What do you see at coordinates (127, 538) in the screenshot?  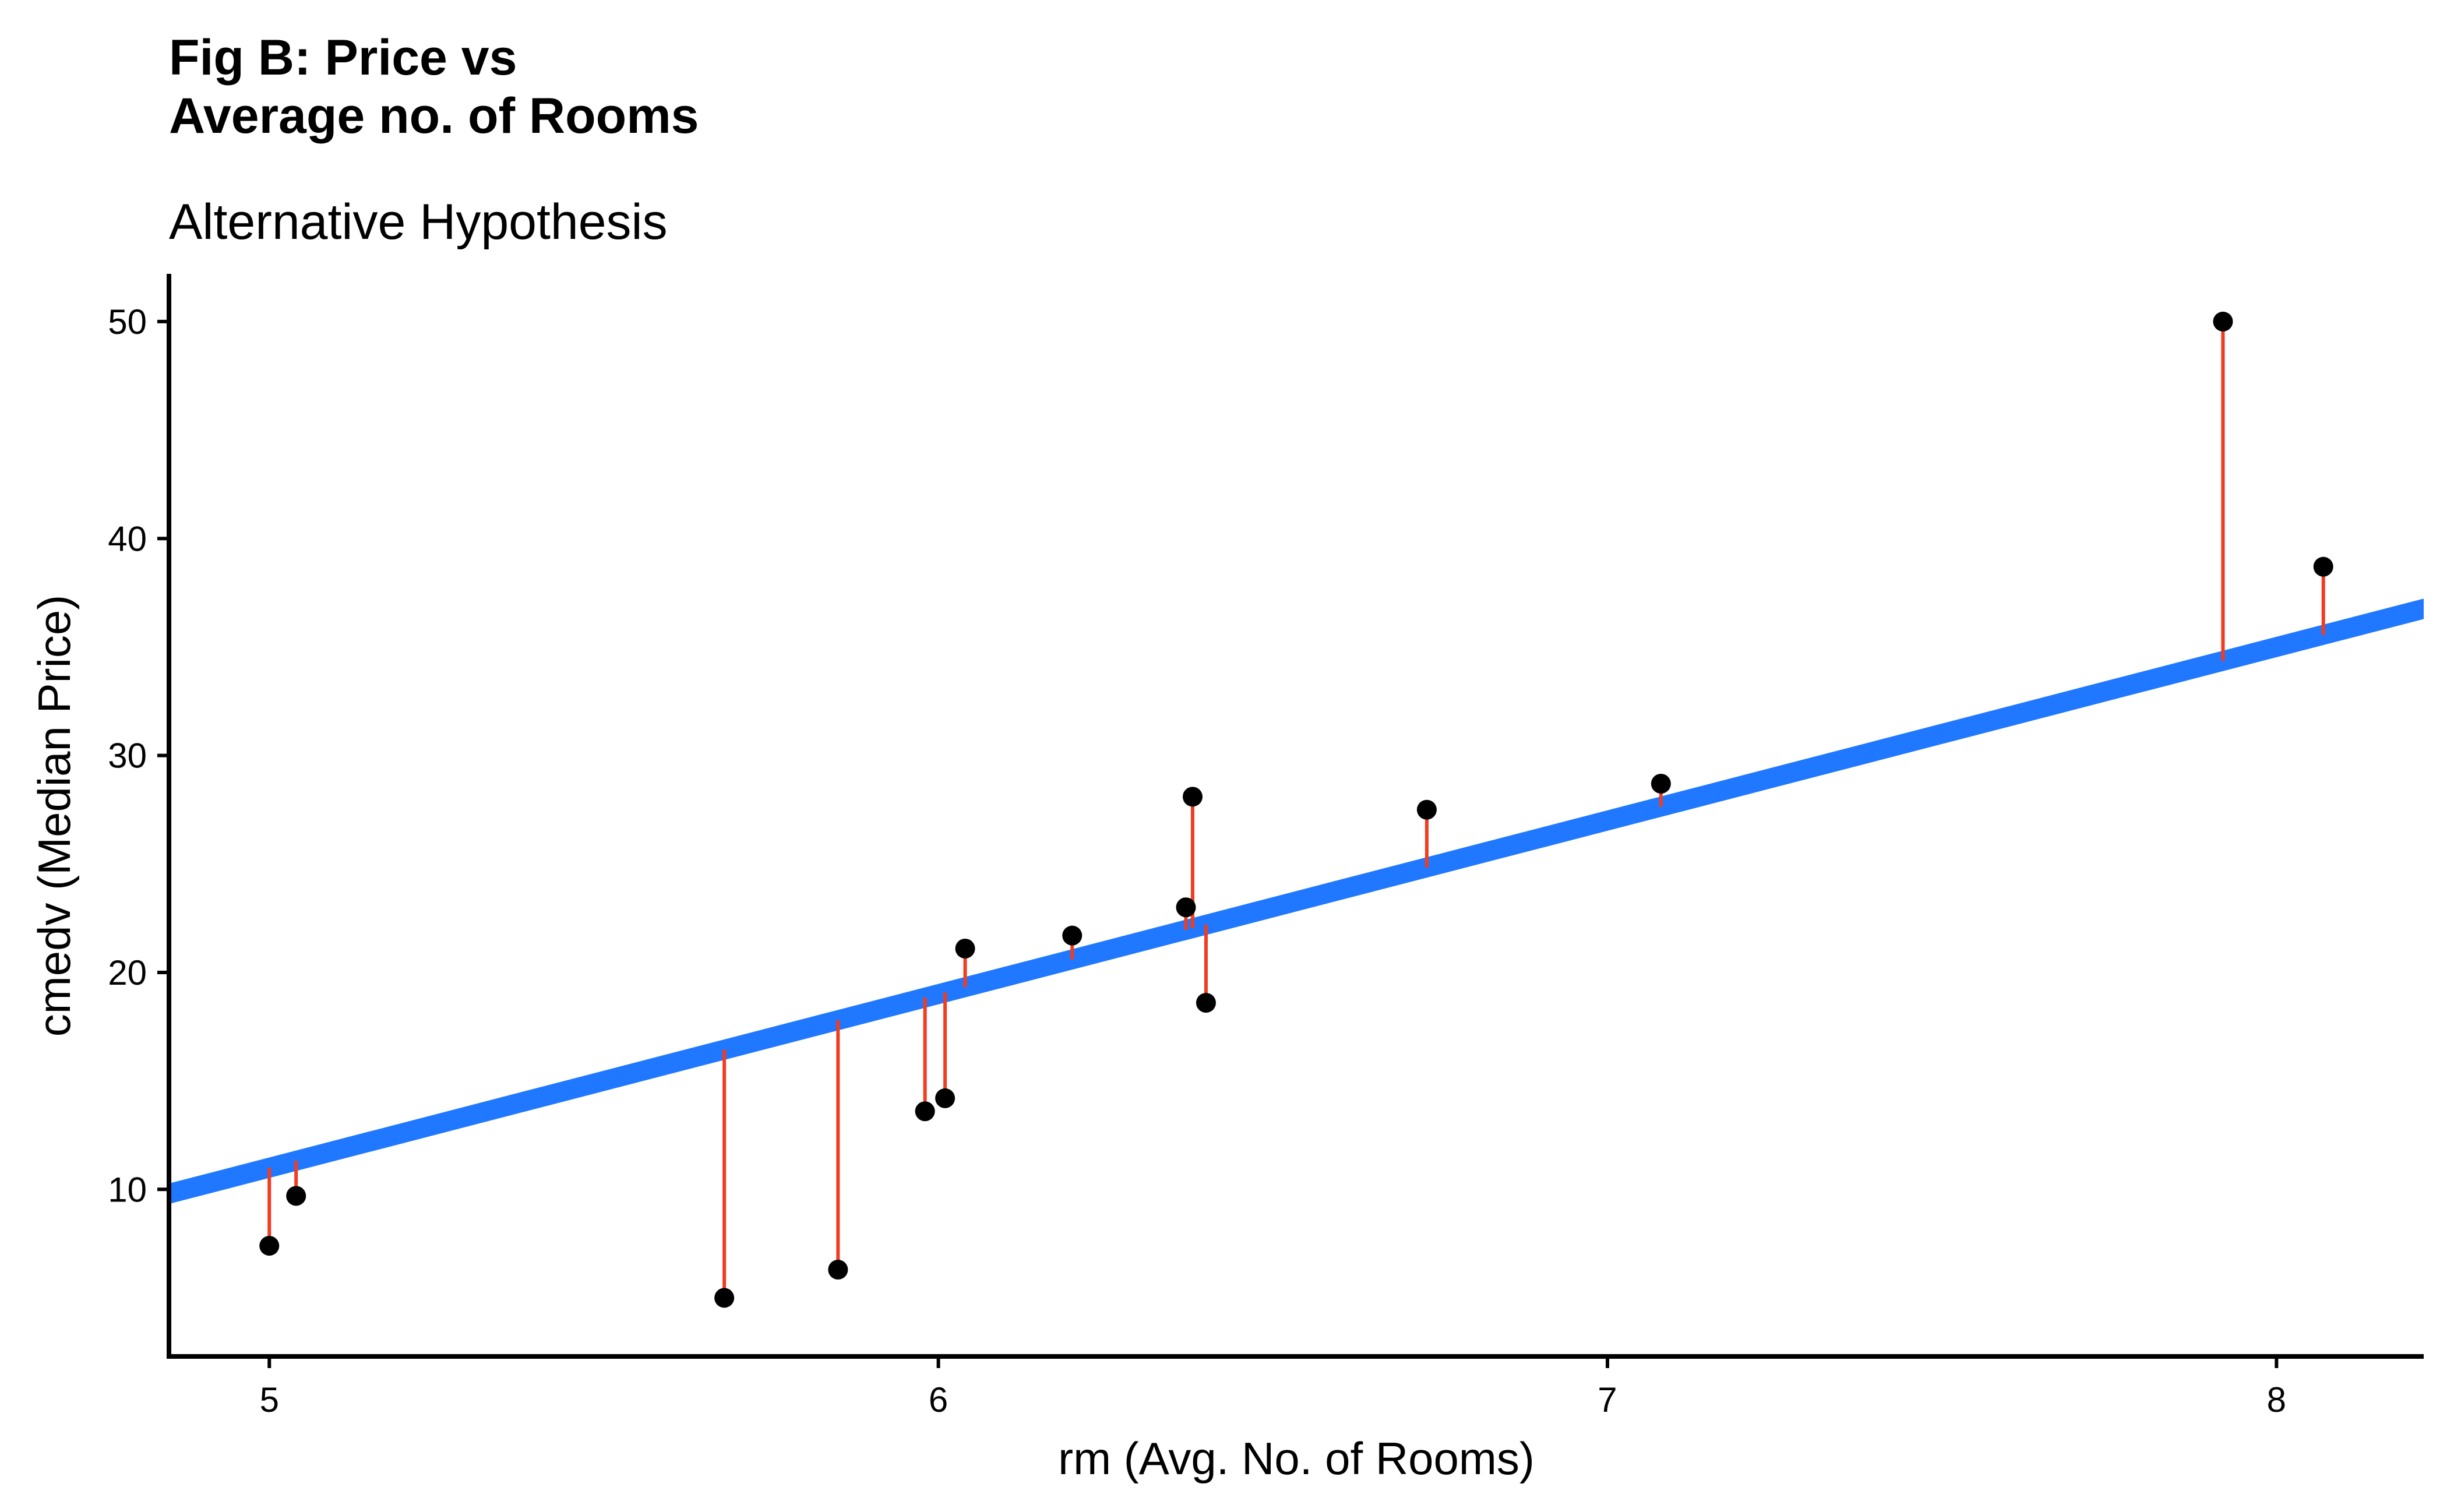 I see `y-tick-label: 40` at bounding box center [127, 538].